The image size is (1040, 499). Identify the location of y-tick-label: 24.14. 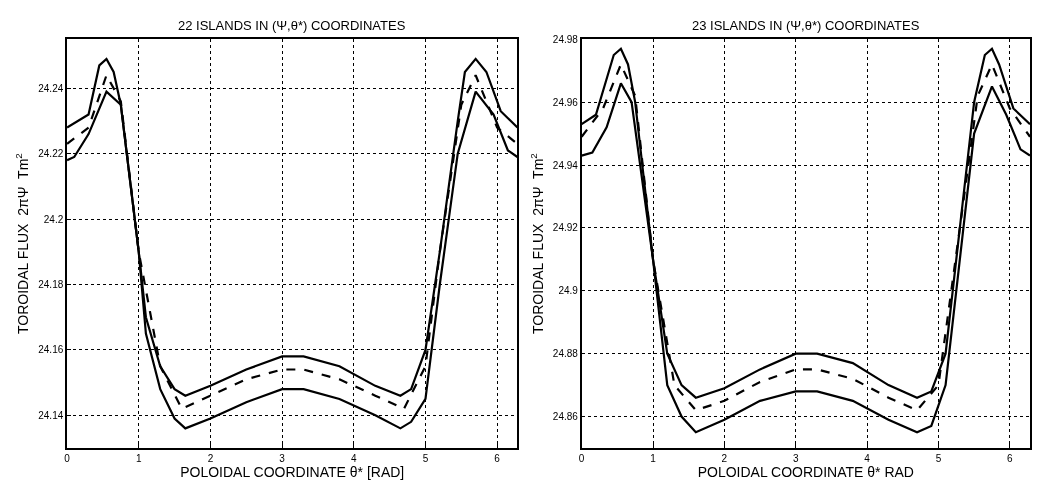
(51, 415).